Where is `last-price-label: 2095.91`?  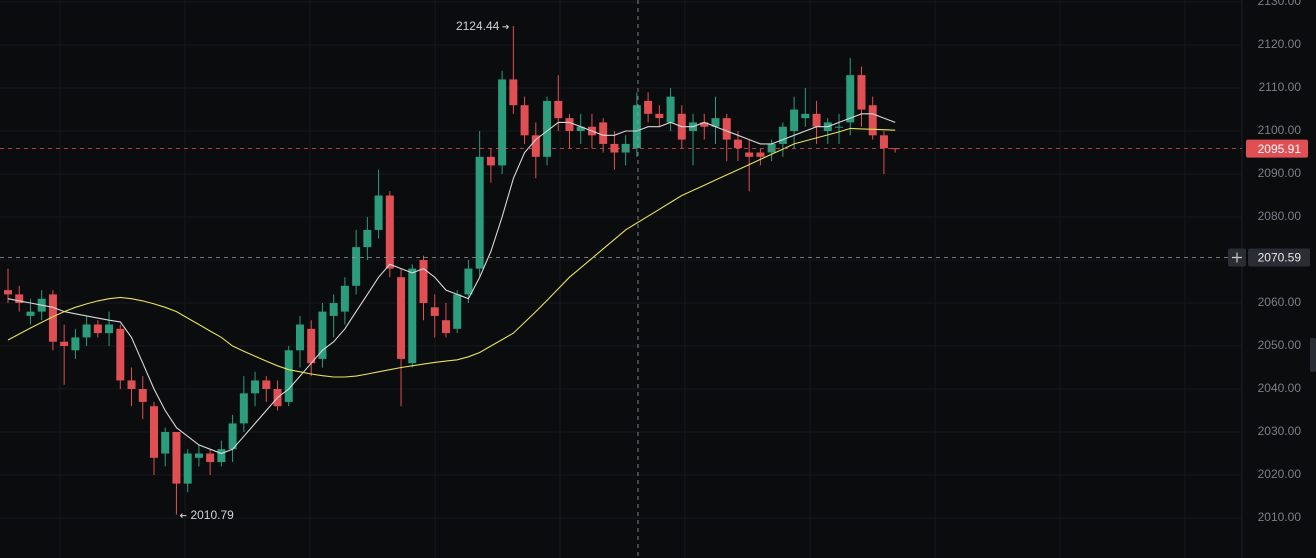
last-price-label: 2095.91 is located at coordinates (1280, 149).